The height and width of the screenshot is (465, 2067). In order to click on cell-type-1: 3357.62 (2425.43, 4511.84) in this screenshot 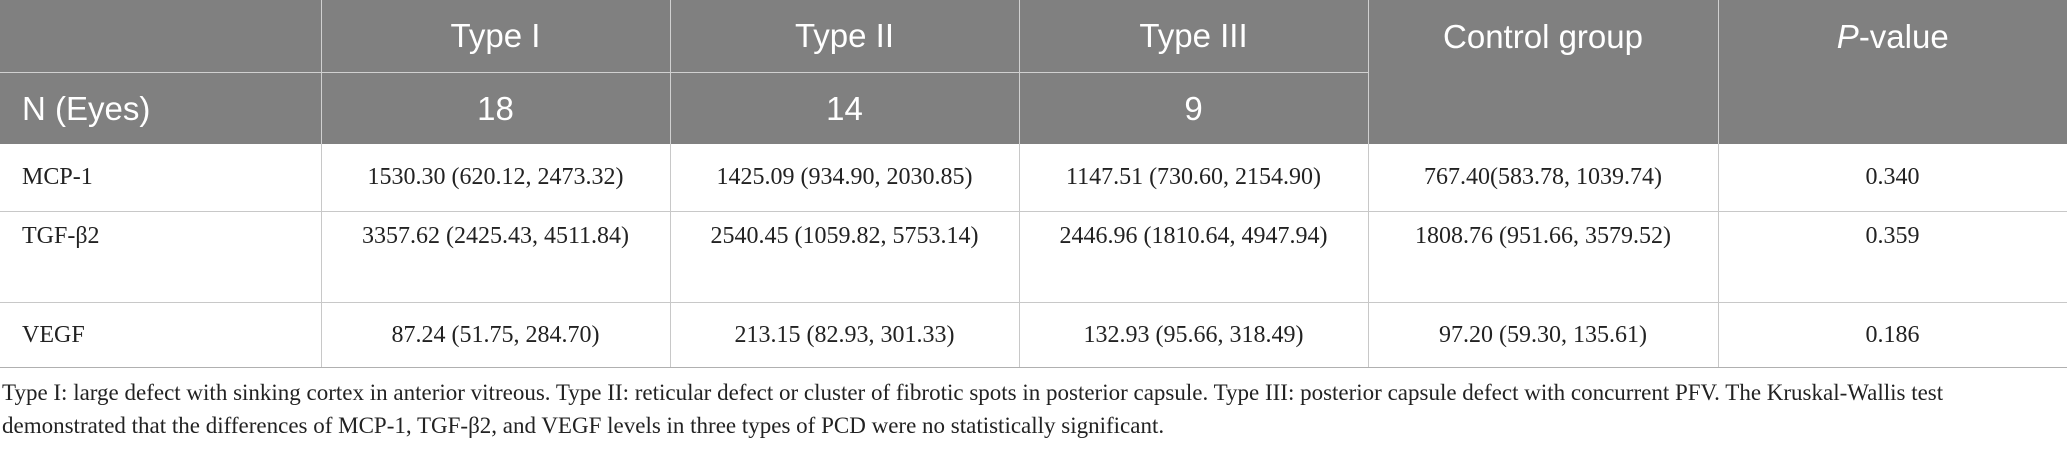, I will do `click(495, 257)`.